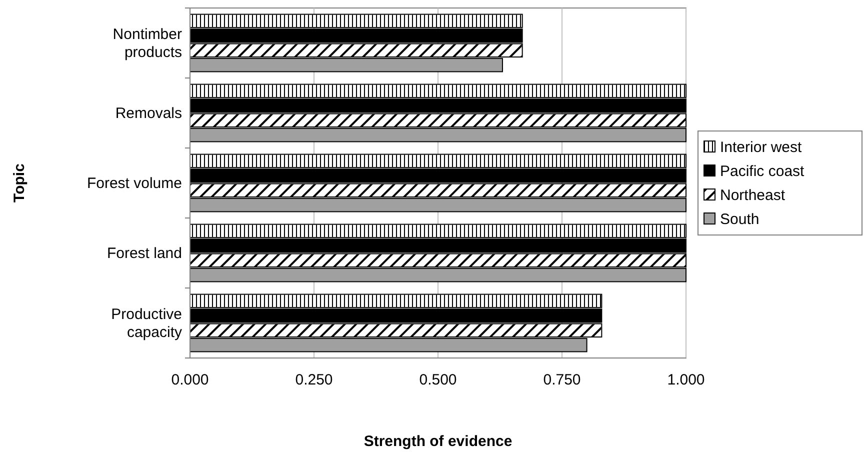 The width and height of the screenshot is (865, 470). What do you see at coordinates (438, 380) in the screenshot?
I see `x-tick-label: 0.500` at bounding box center [438, 380].